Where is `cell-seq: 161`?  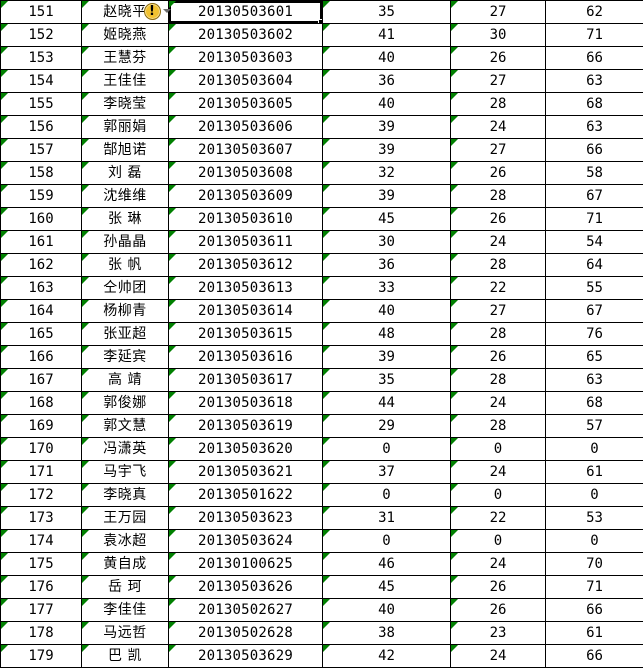
cell-seq: 161 is located at coordinates (41, 242).